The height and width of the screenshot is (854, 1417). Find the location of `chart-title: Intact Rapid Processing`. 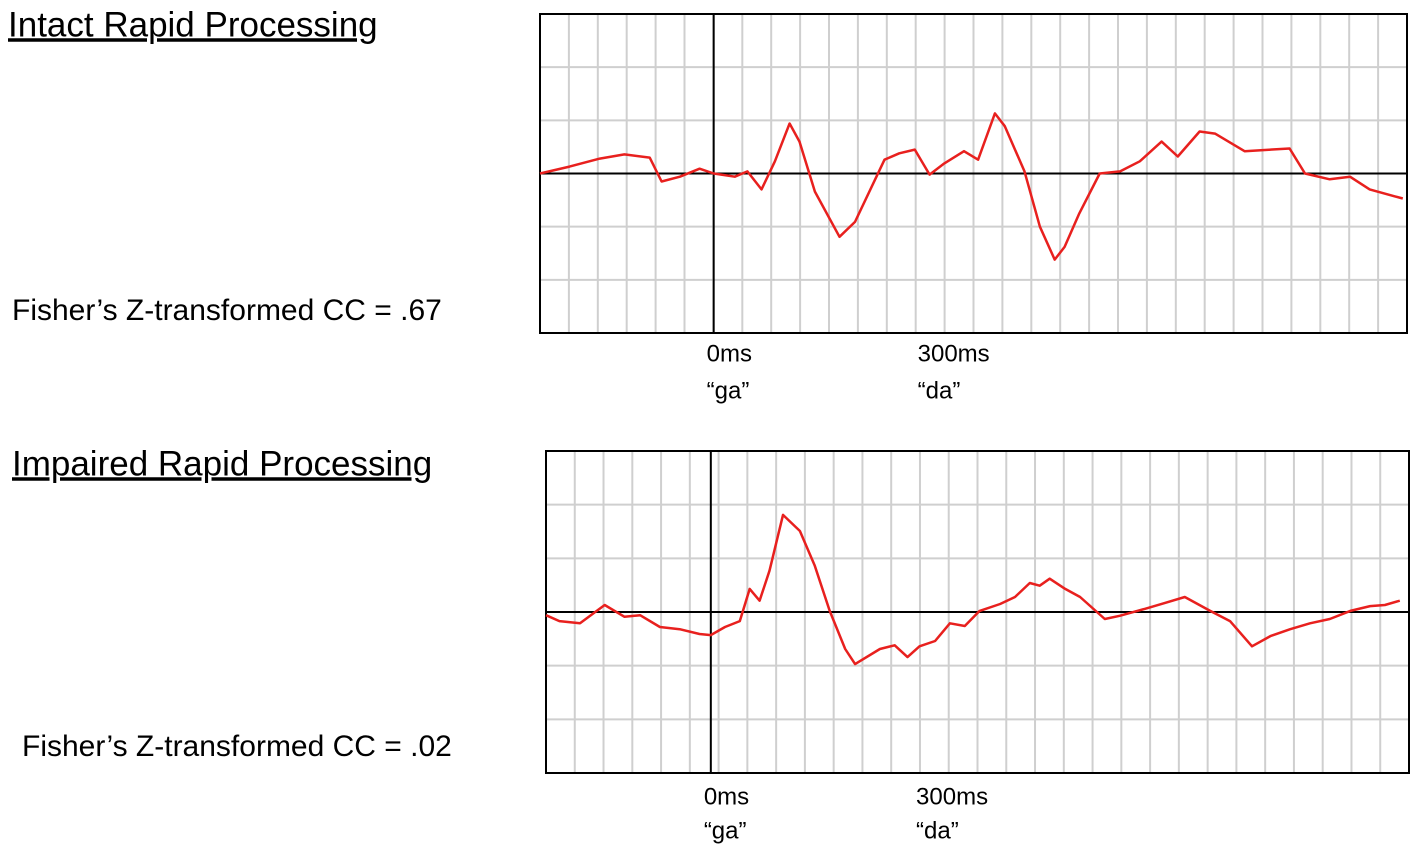

chart-title: Intact Rapid Processing is located at coordinates (193, 24).